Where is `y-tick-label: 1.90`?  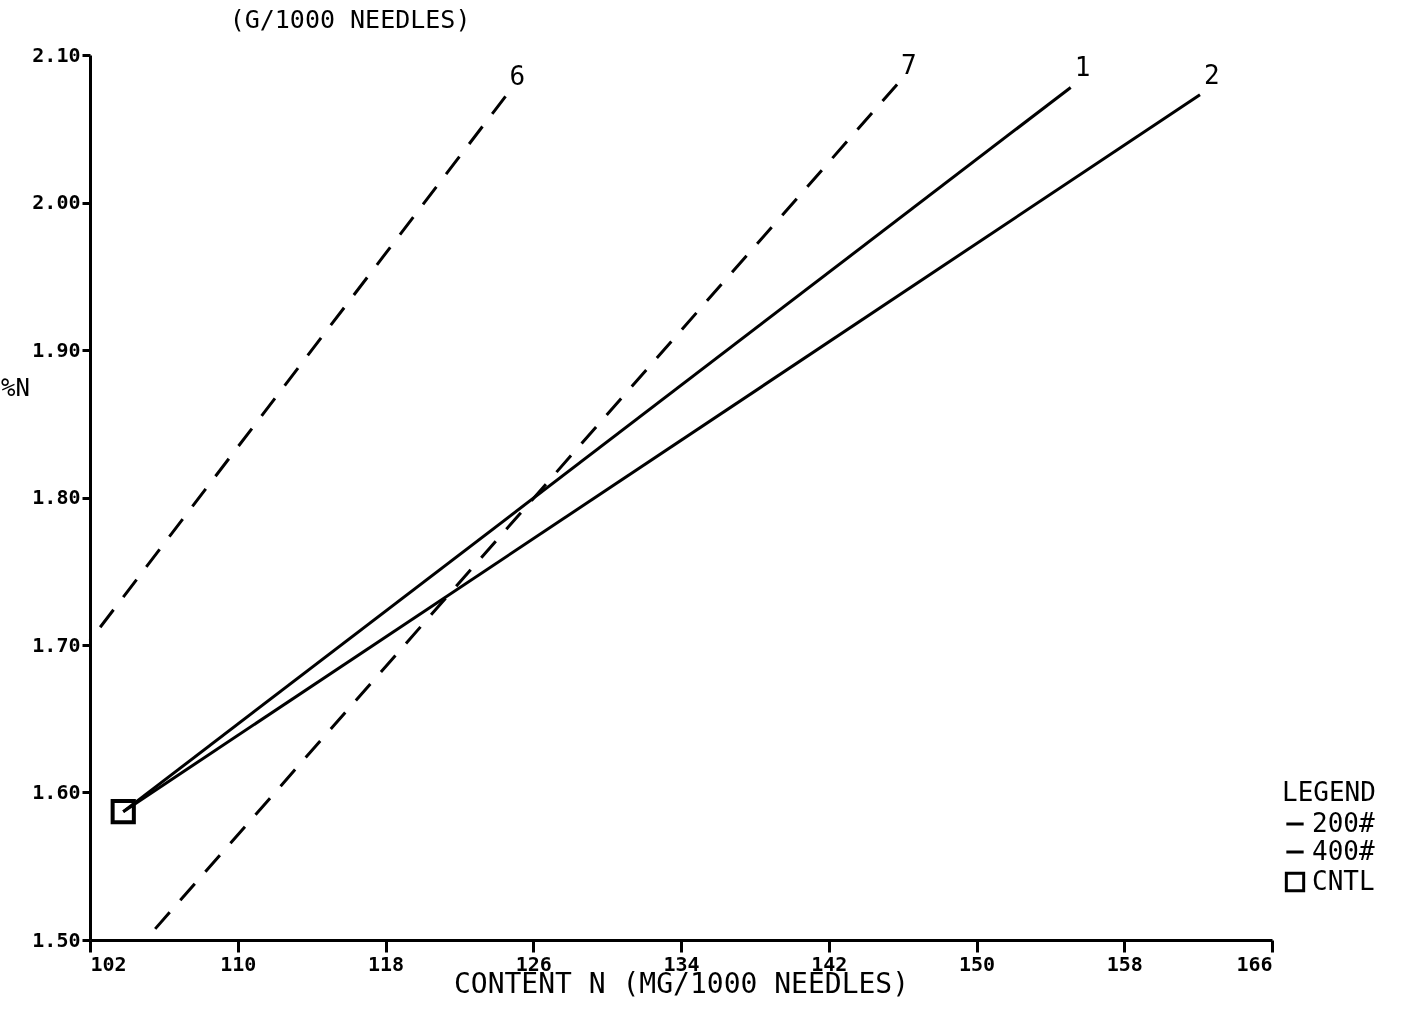 y-tick-label: 1.90 is located at coordinates (56, 349).